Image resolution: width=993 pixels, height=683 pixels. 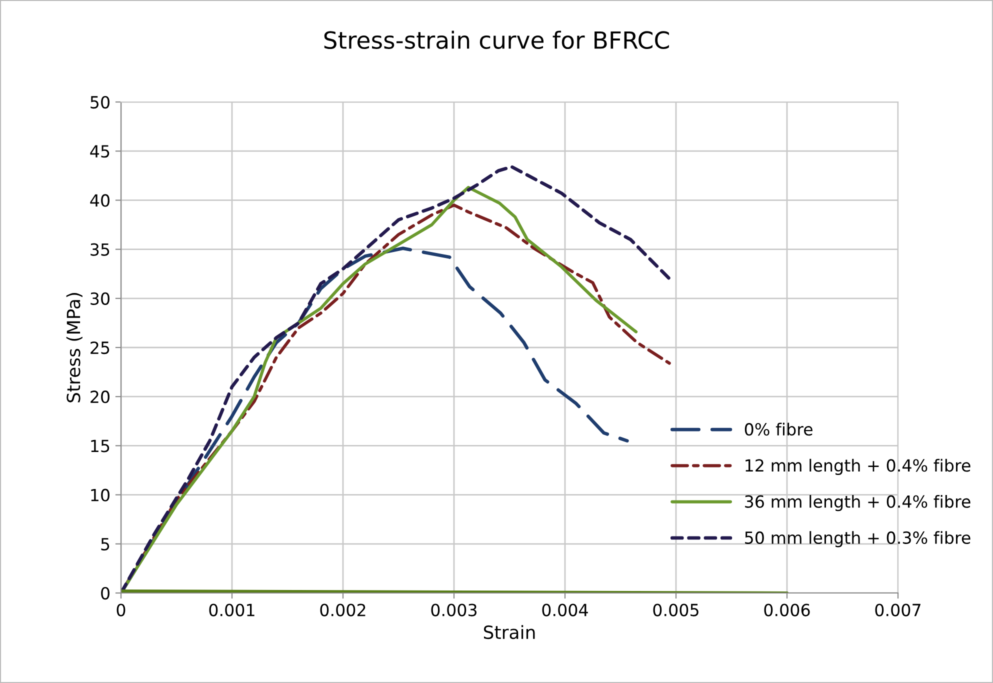 I want to click on y-tick-label: 40, so click(x=100, y=200).